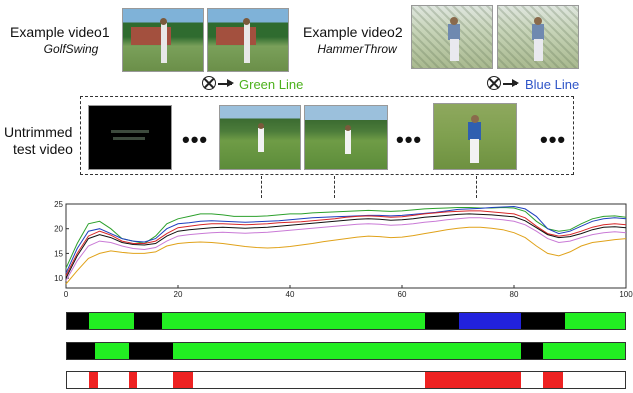 The image size is (633, 393). I want to click on green-line-label: Green Line, so click(271, 84).